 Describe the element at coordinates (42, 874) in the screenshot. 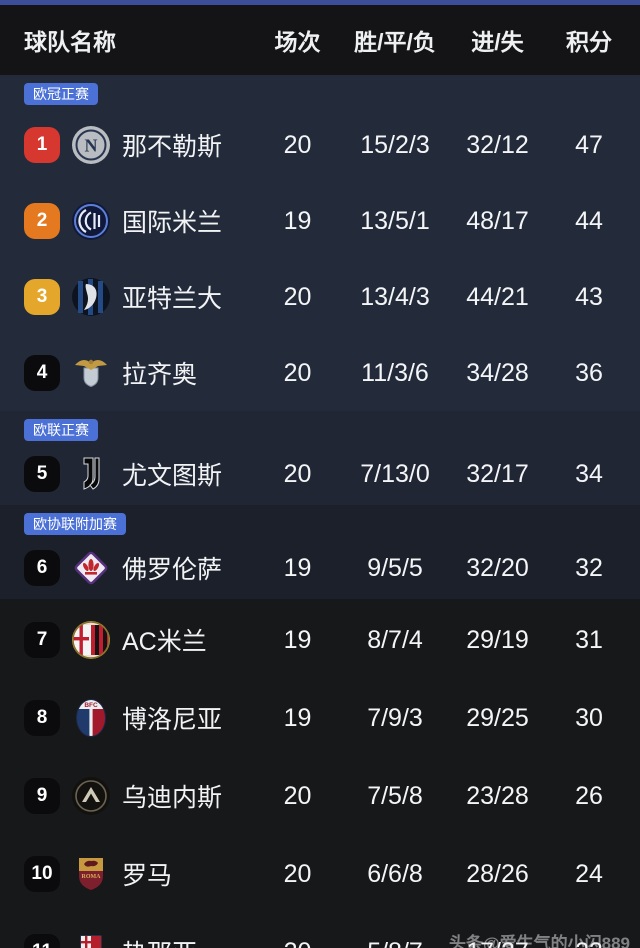

I see `rank-badge: 10` at that location.